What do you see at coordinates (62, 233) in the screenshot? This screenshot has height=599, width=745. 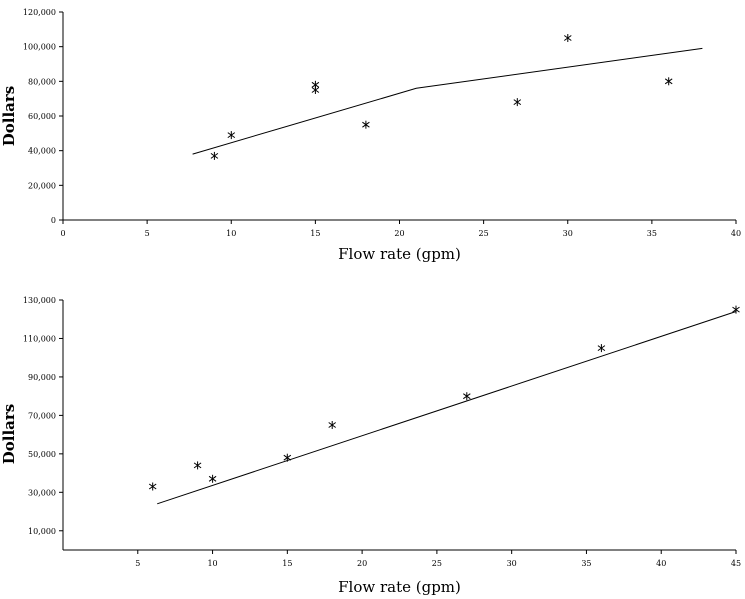 I see `x-tick-label: 0` at bounding box center [62, 233].